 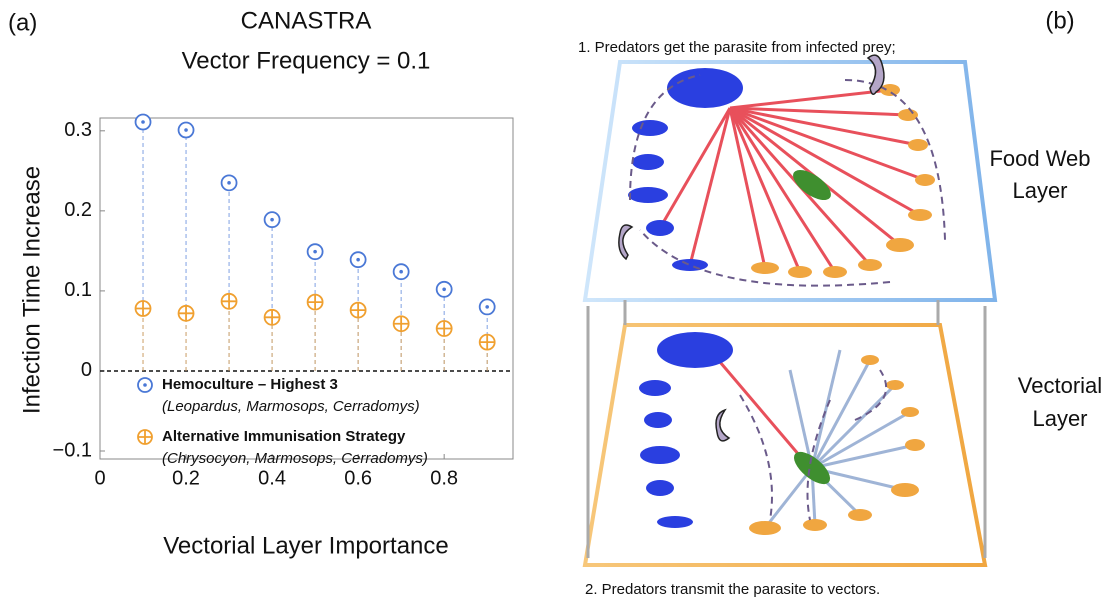 What do you see at coordinates (306, 20) in the screenshot?
I see `chart-title: CANASTRA` at bounding box center [306, 20].